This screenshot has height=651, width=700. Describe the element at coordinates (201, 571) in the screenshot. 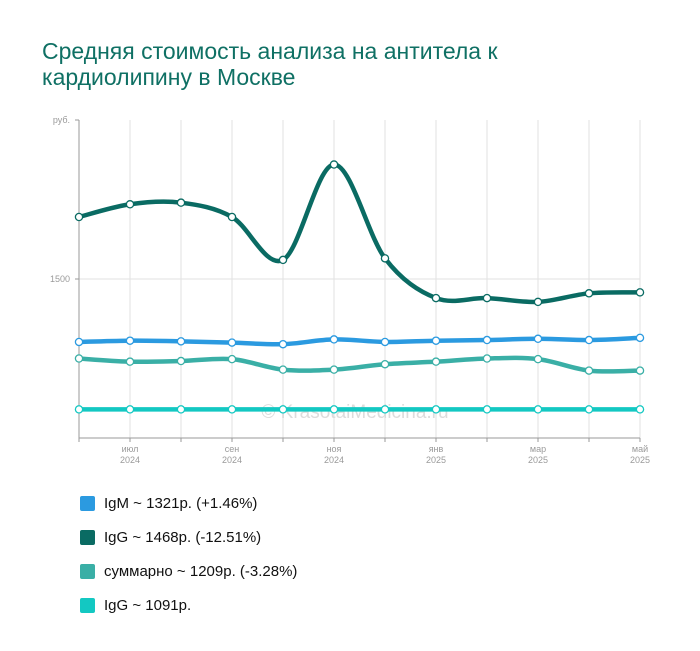

I see `legend-label: суммарно ~ 1209р. (-3.28%)` at that location.